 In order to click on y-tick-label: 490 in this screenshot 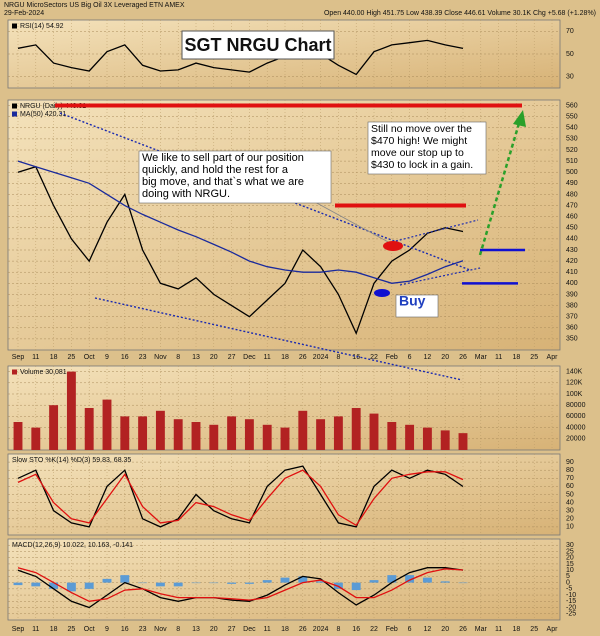, I will do `click(572, 183)`.